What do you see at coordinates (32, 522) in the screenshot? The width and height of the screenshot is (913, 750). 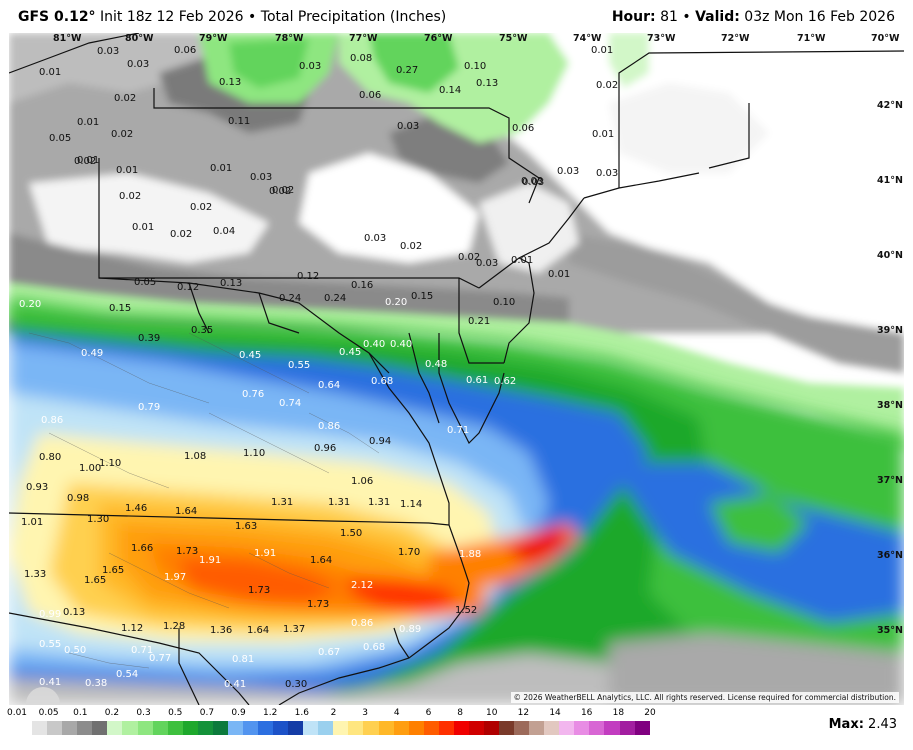 I see `precip-value-label: 1.01` at bounding box center [32, 522].